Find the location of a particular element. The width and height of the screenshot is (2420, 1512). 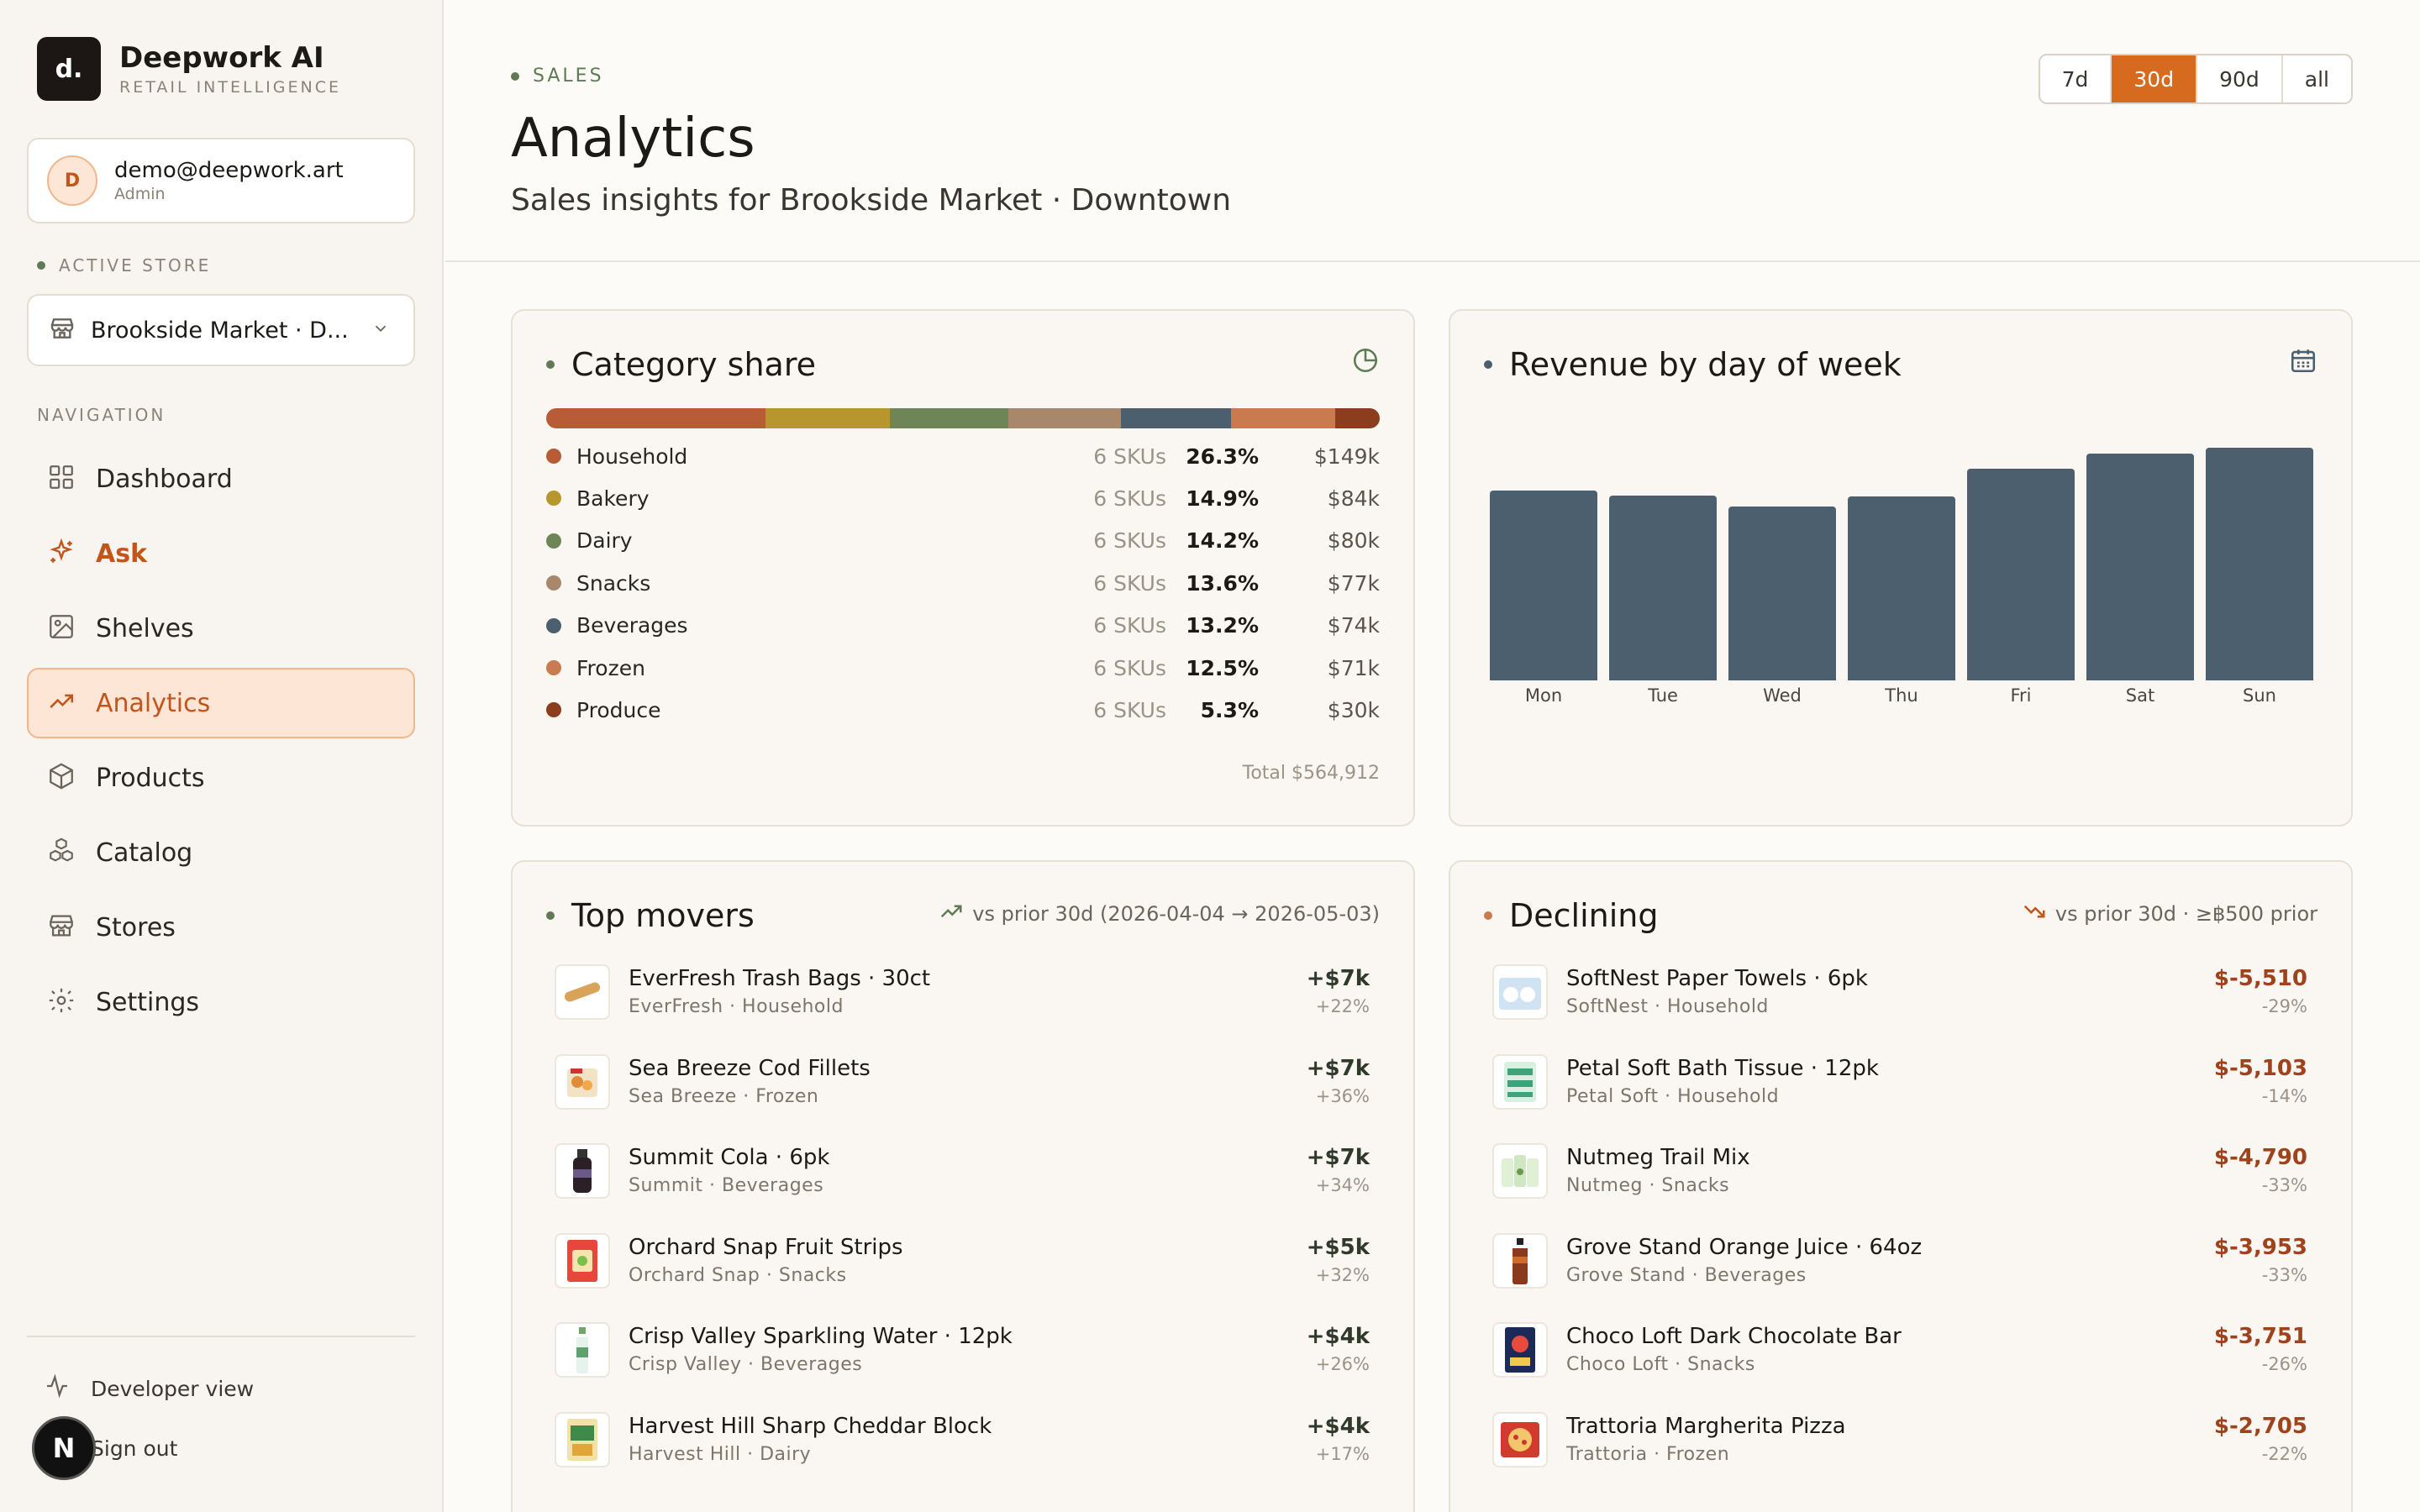

brand: d. Deepwork AI RETAIL INTELLIGENCE is located at coordinates (189, 69).